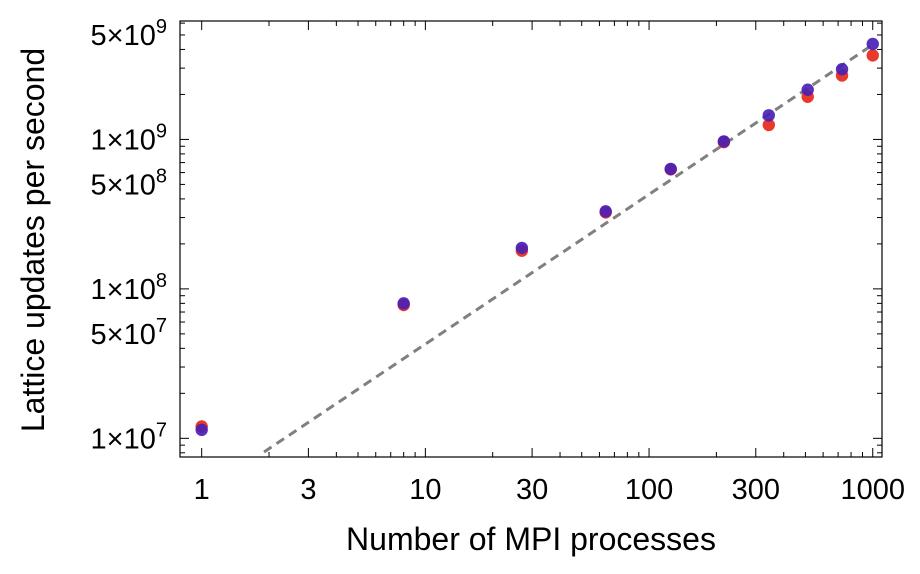 The width and height of the screenshot is (920, 574). I want to click on y-tick-label: 1×10⁹, so click(129, 138).